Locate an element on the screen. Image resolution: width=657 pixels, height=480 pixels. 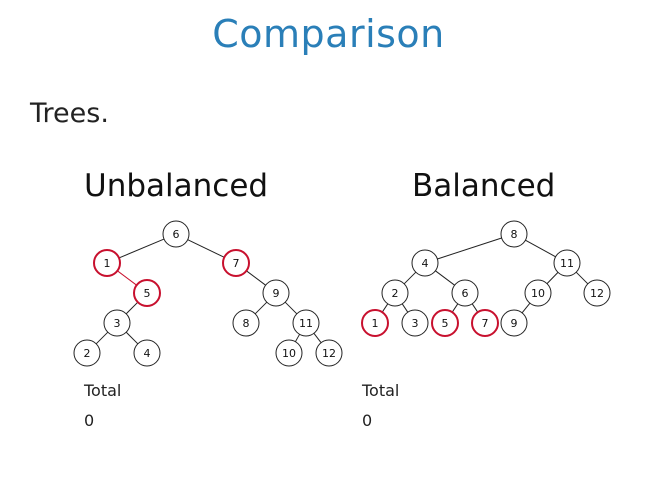
balanced-total-label: Total is located at coordinates (381, 390).